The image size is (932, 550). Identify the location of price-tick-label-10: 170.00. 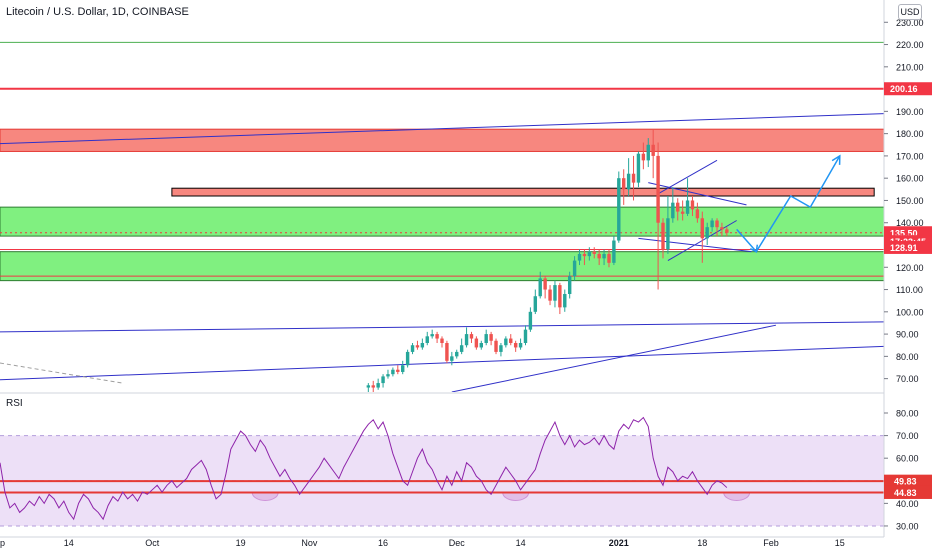
(910, 156).